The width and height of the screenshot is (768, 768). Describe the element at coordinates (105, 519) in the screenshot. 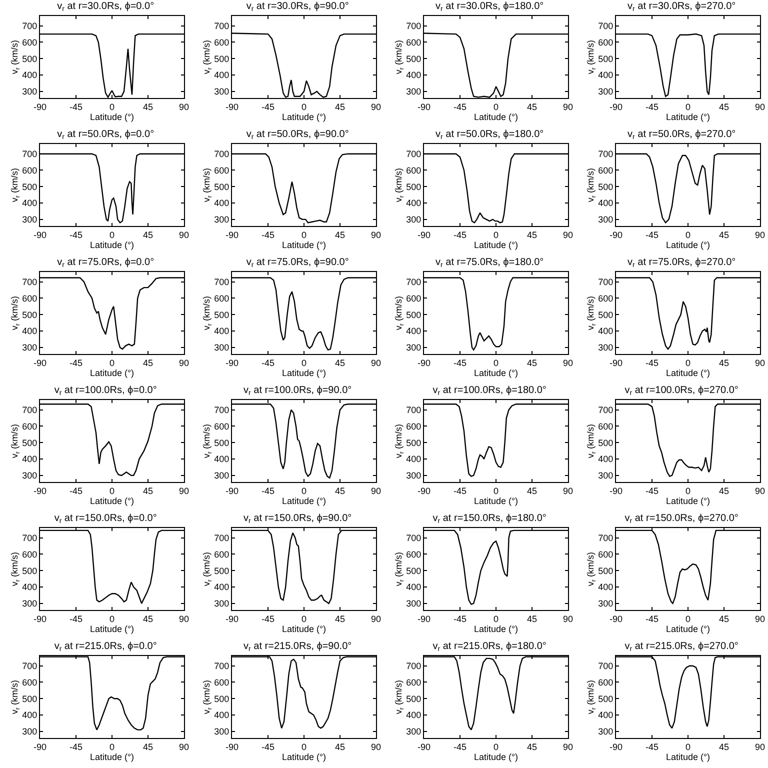

I see `chart-title: v$_{r}$ at r=150.0Rs, ϕ=0.0°` at that location.